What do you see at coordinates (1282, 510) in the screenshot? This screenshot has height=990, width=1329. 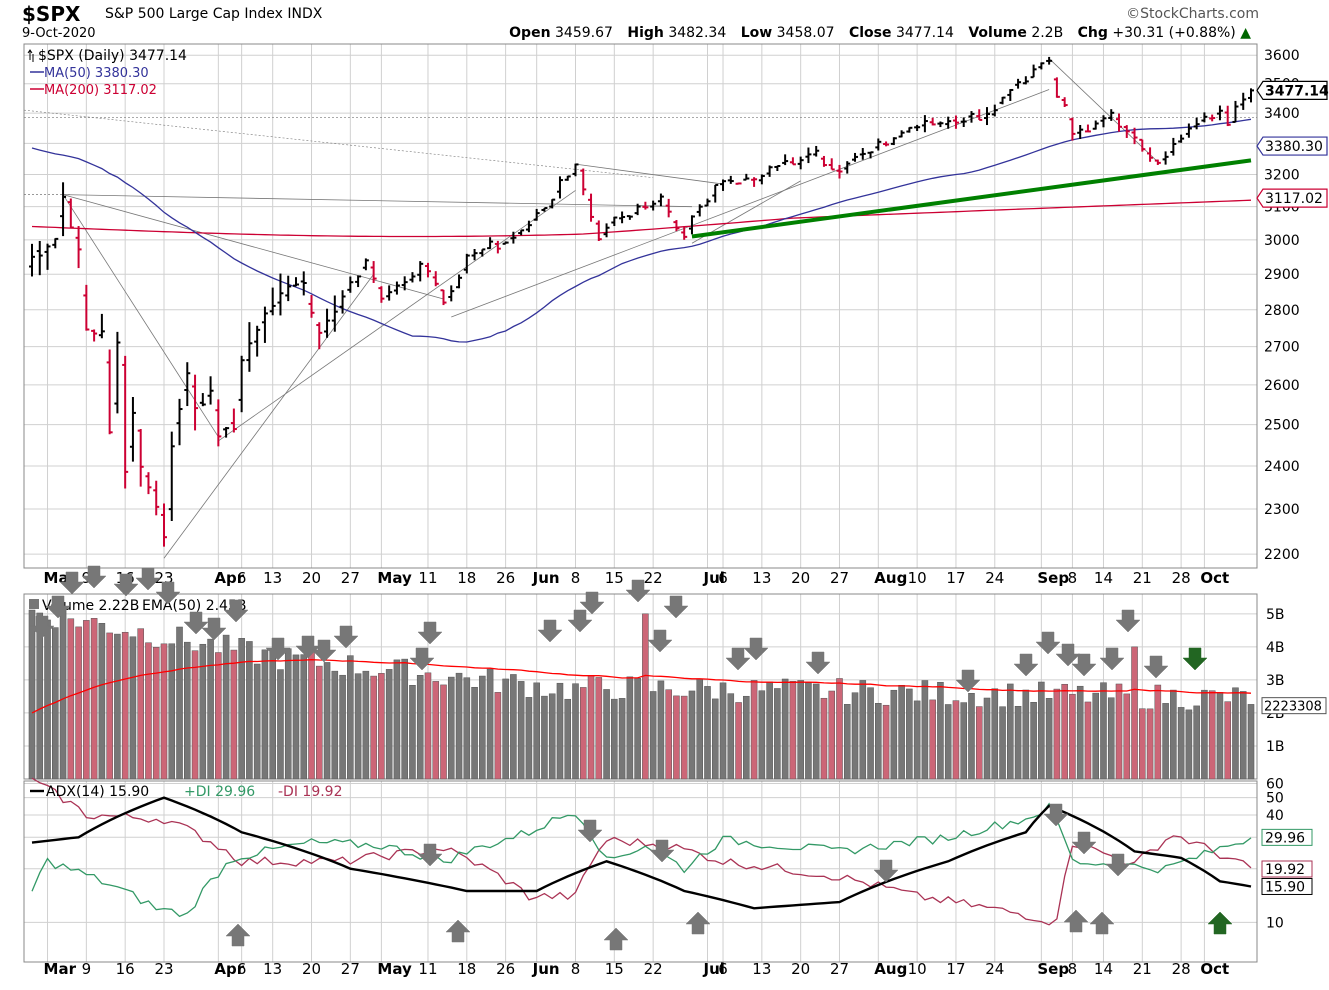 I see `price-tick-label: 2300` at bounding box center [1282, 510].